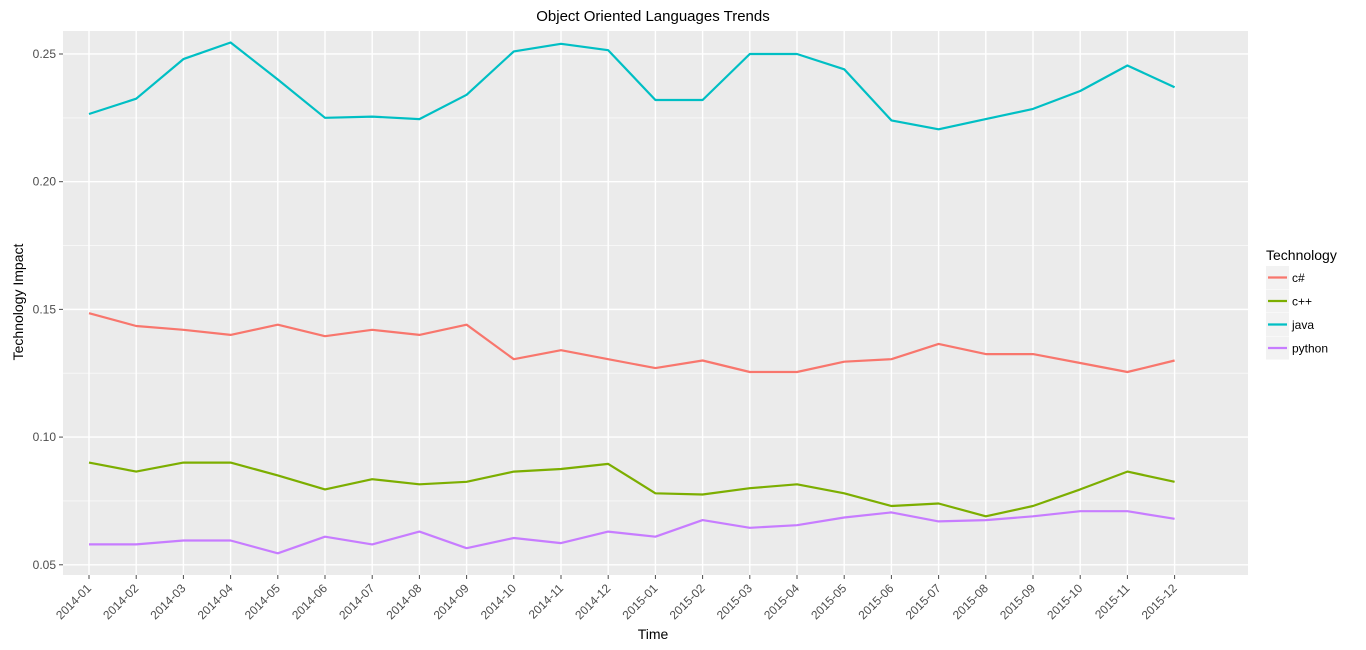 The width and height of the screenshot is (1366, 650). What do you see at coordinates (18, 302) in the screenshot?
I see `y-axis-label: Technology Impact` at bounding box center [18, 302].